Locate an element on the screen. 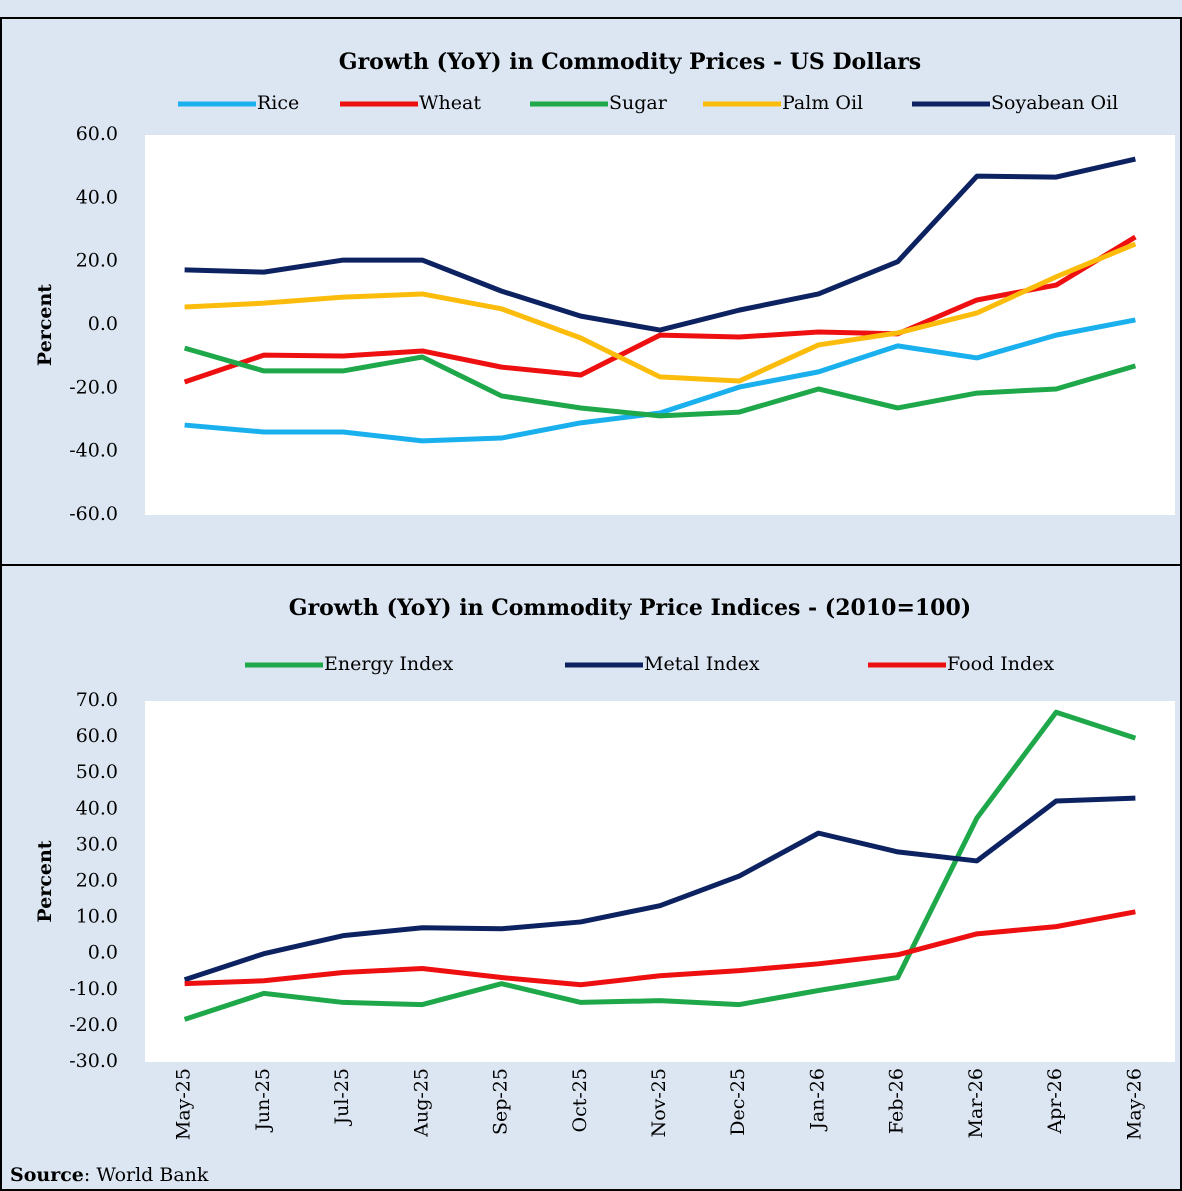  legend-label: Metal Index is located at coordinates (702, 664).